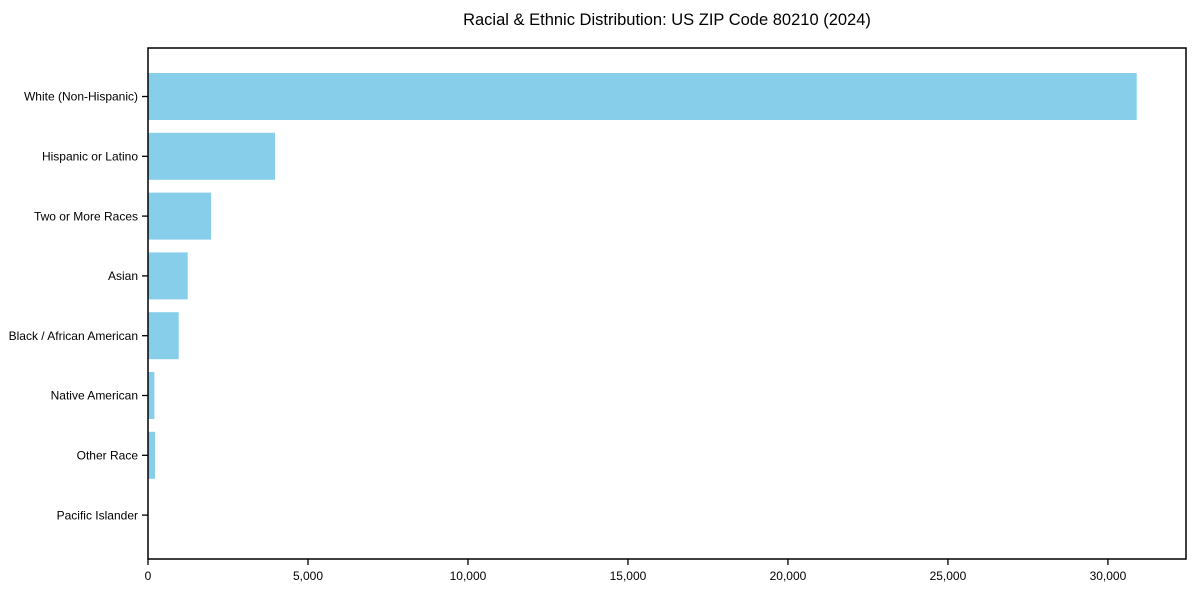 The width and height of the screenshot is (1200, 600). I want to click on y-tick-label: Native American, so click(94, 396).